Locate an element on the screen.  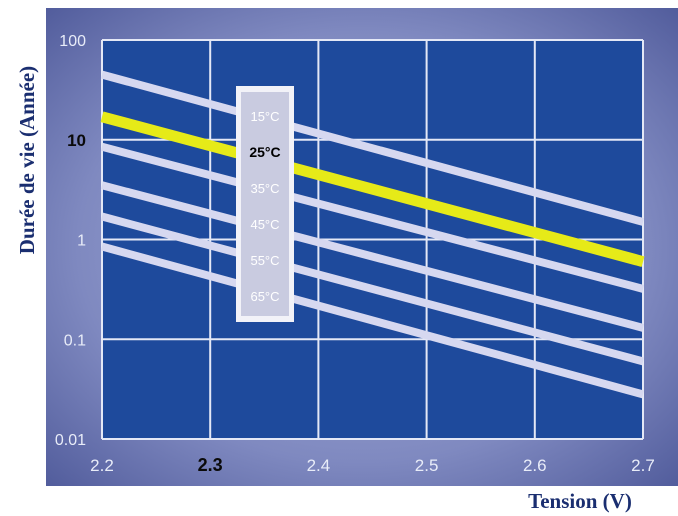
x-tick-label: 2.6 is located at coordinates (535, 465).